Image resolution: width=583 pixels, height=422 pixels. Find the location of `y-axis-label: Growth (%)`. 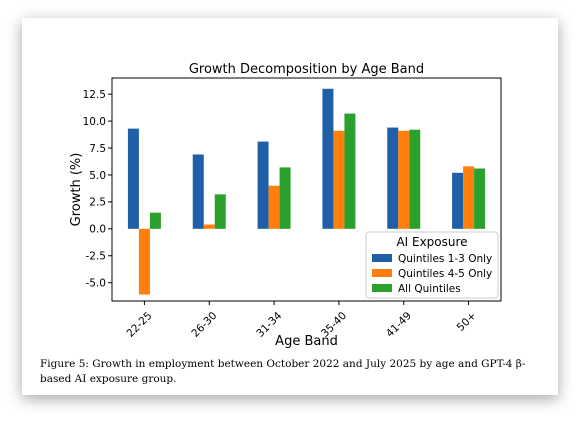

y-axis-label: Growth (%) is located at coordinates (76, 190).